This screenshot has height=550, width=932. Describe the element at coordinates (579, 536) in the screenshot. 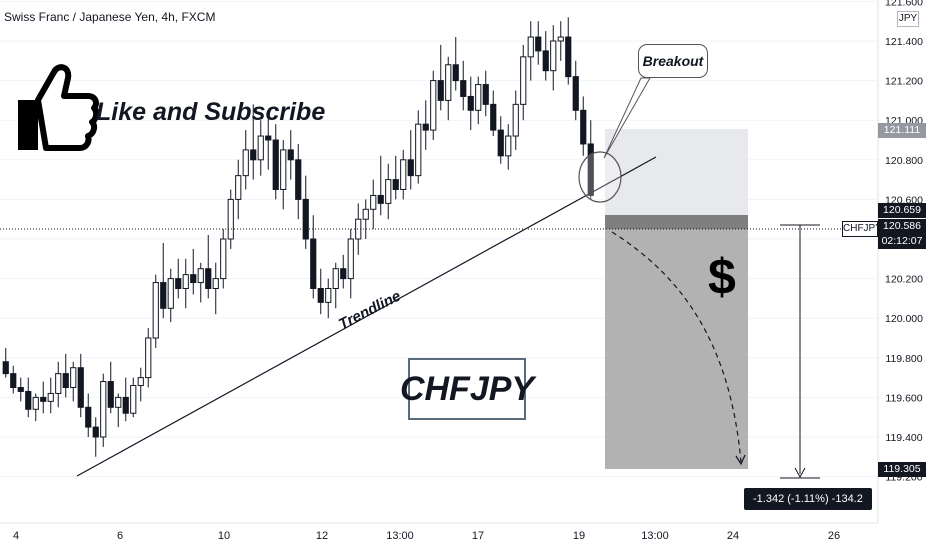

I see `time-tick-label: 19` at that location.